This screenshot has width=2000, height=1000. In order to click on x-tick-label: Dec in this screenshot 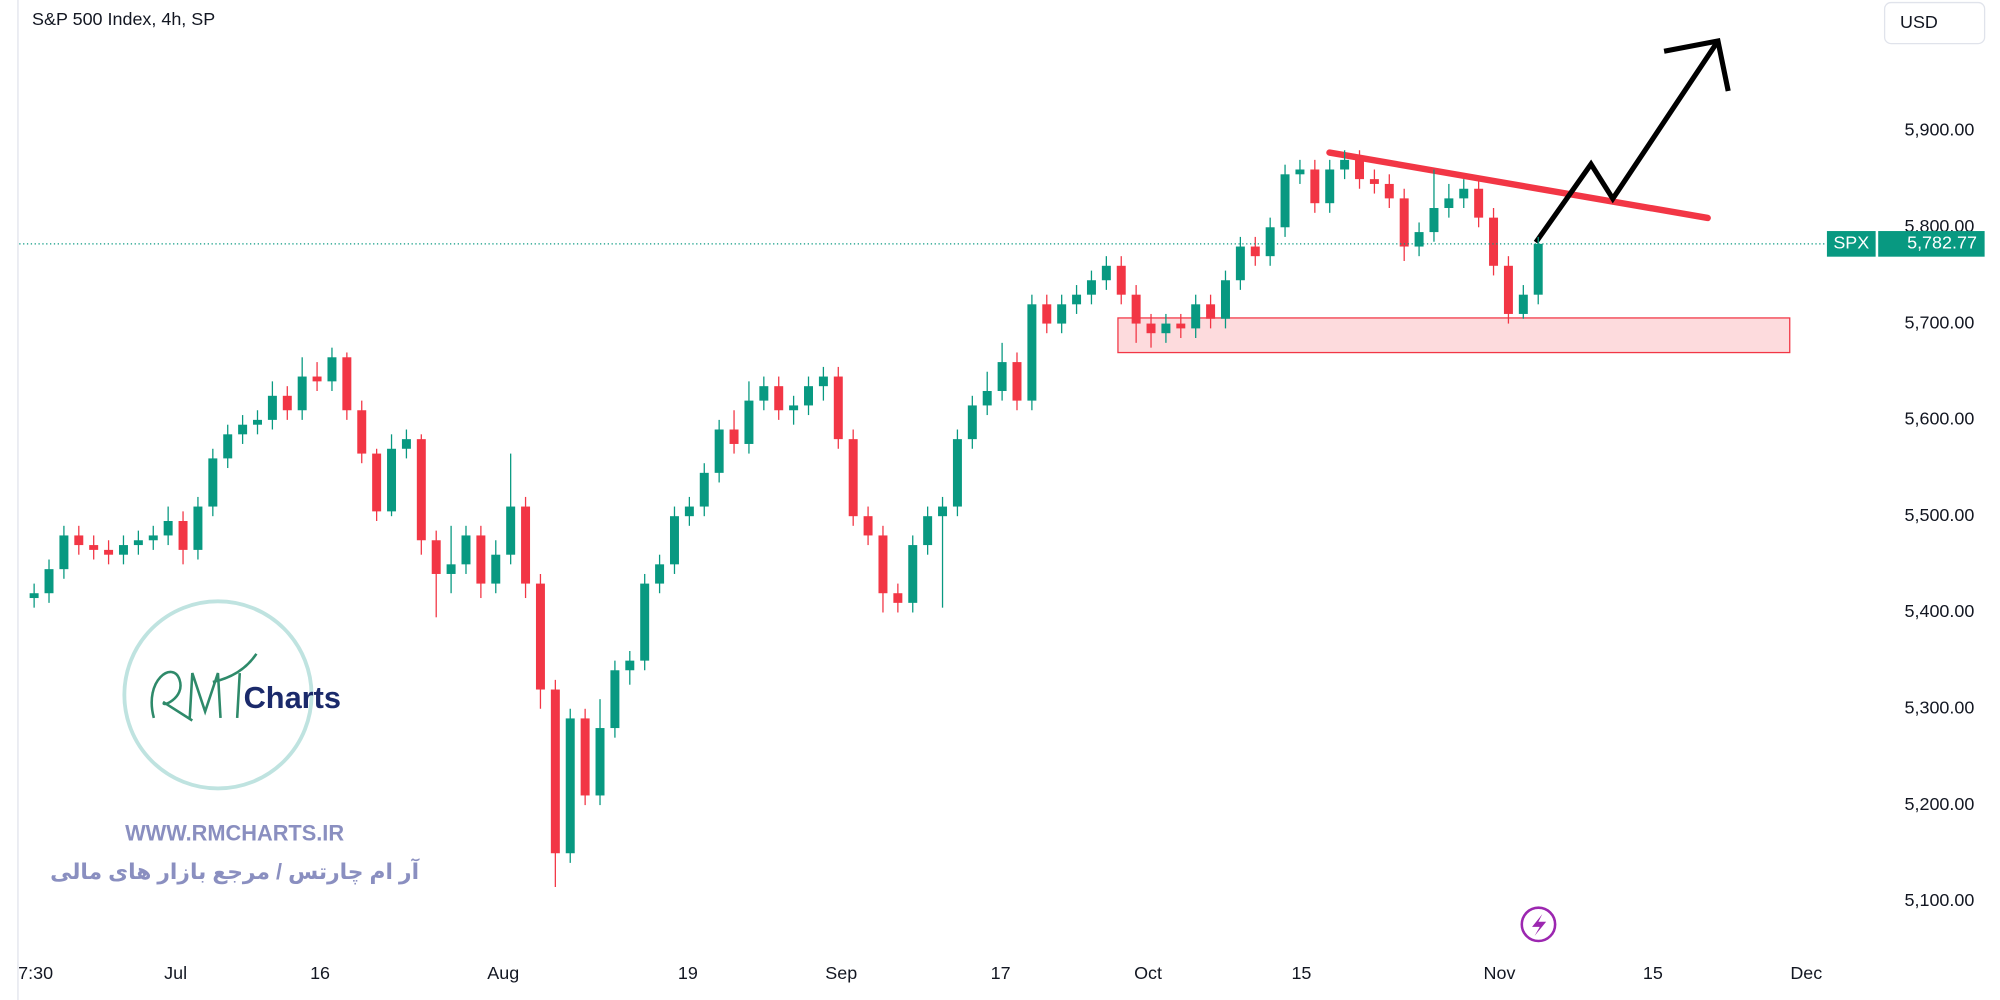, I will do `click(1806, 973)`.